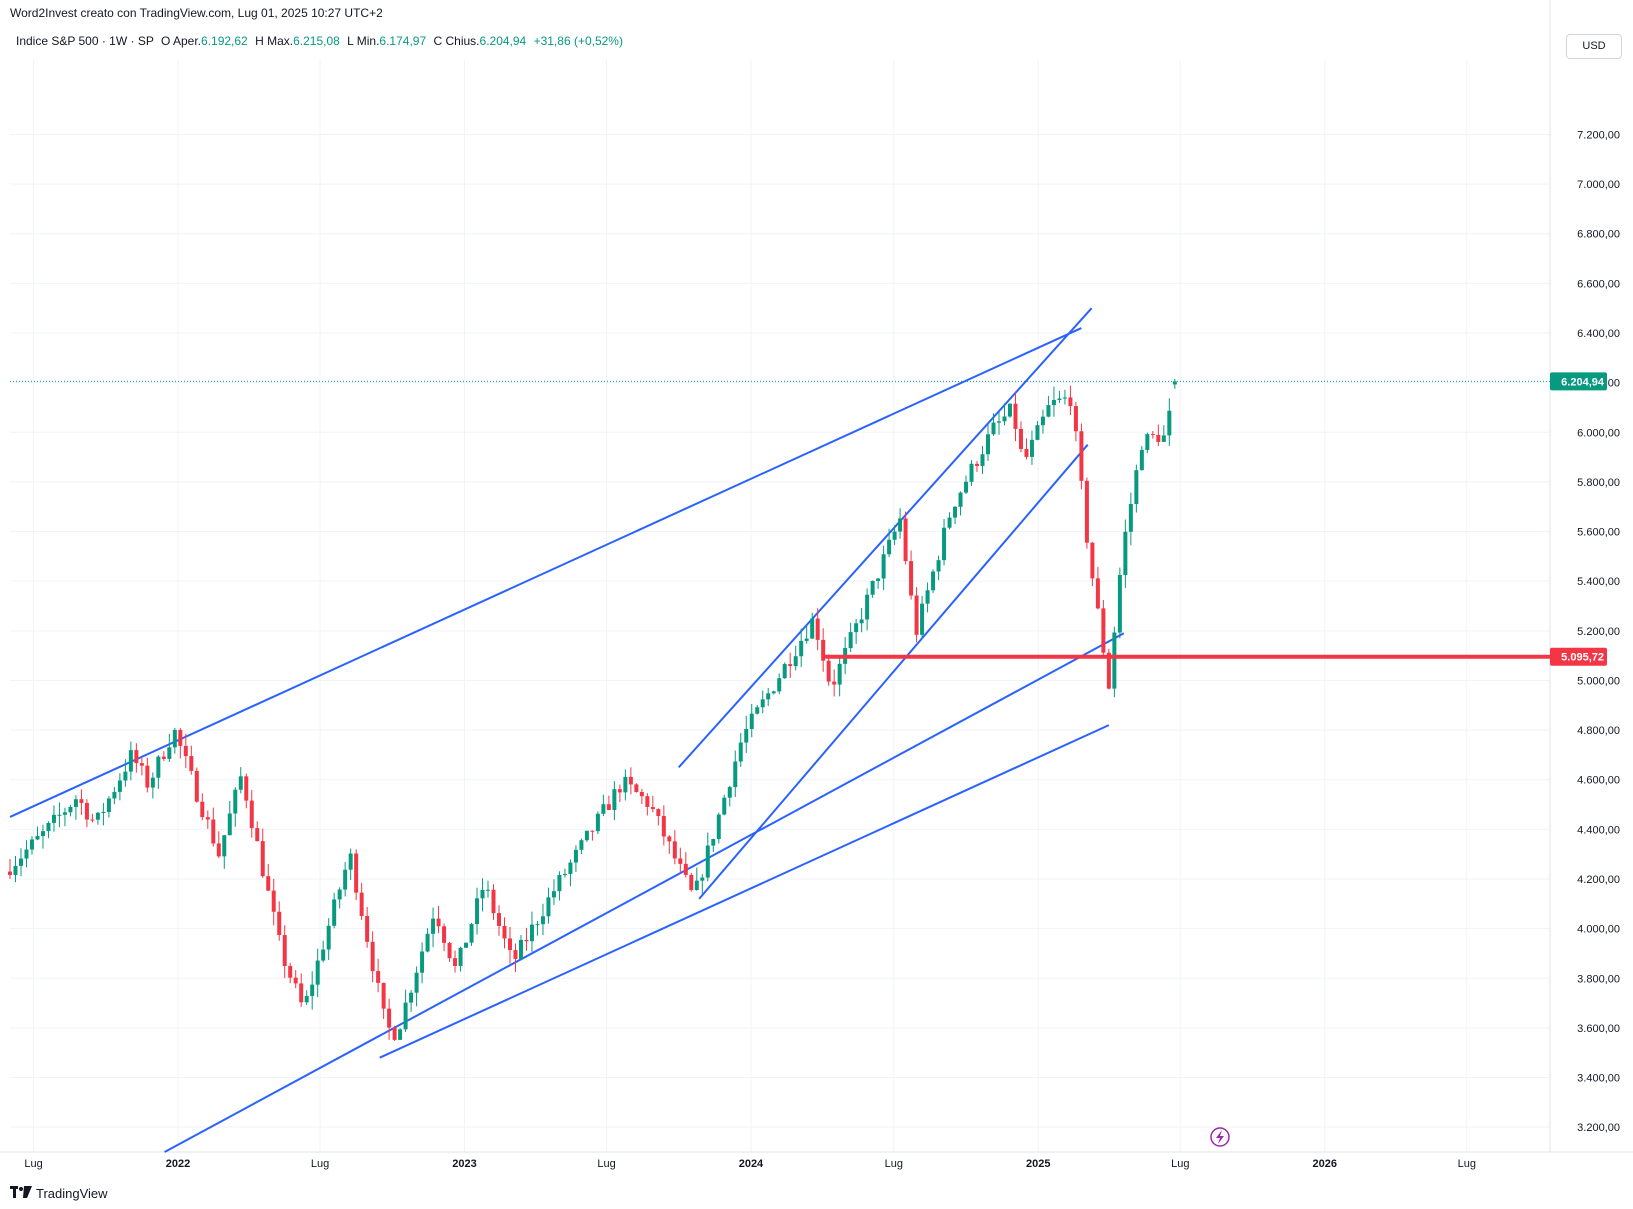  What do you see at coordinates (85, 41) in the screenshot?
I see `symbol-title: Indice S&P 500 · 1W · SP` at bounding box center [85, 41].